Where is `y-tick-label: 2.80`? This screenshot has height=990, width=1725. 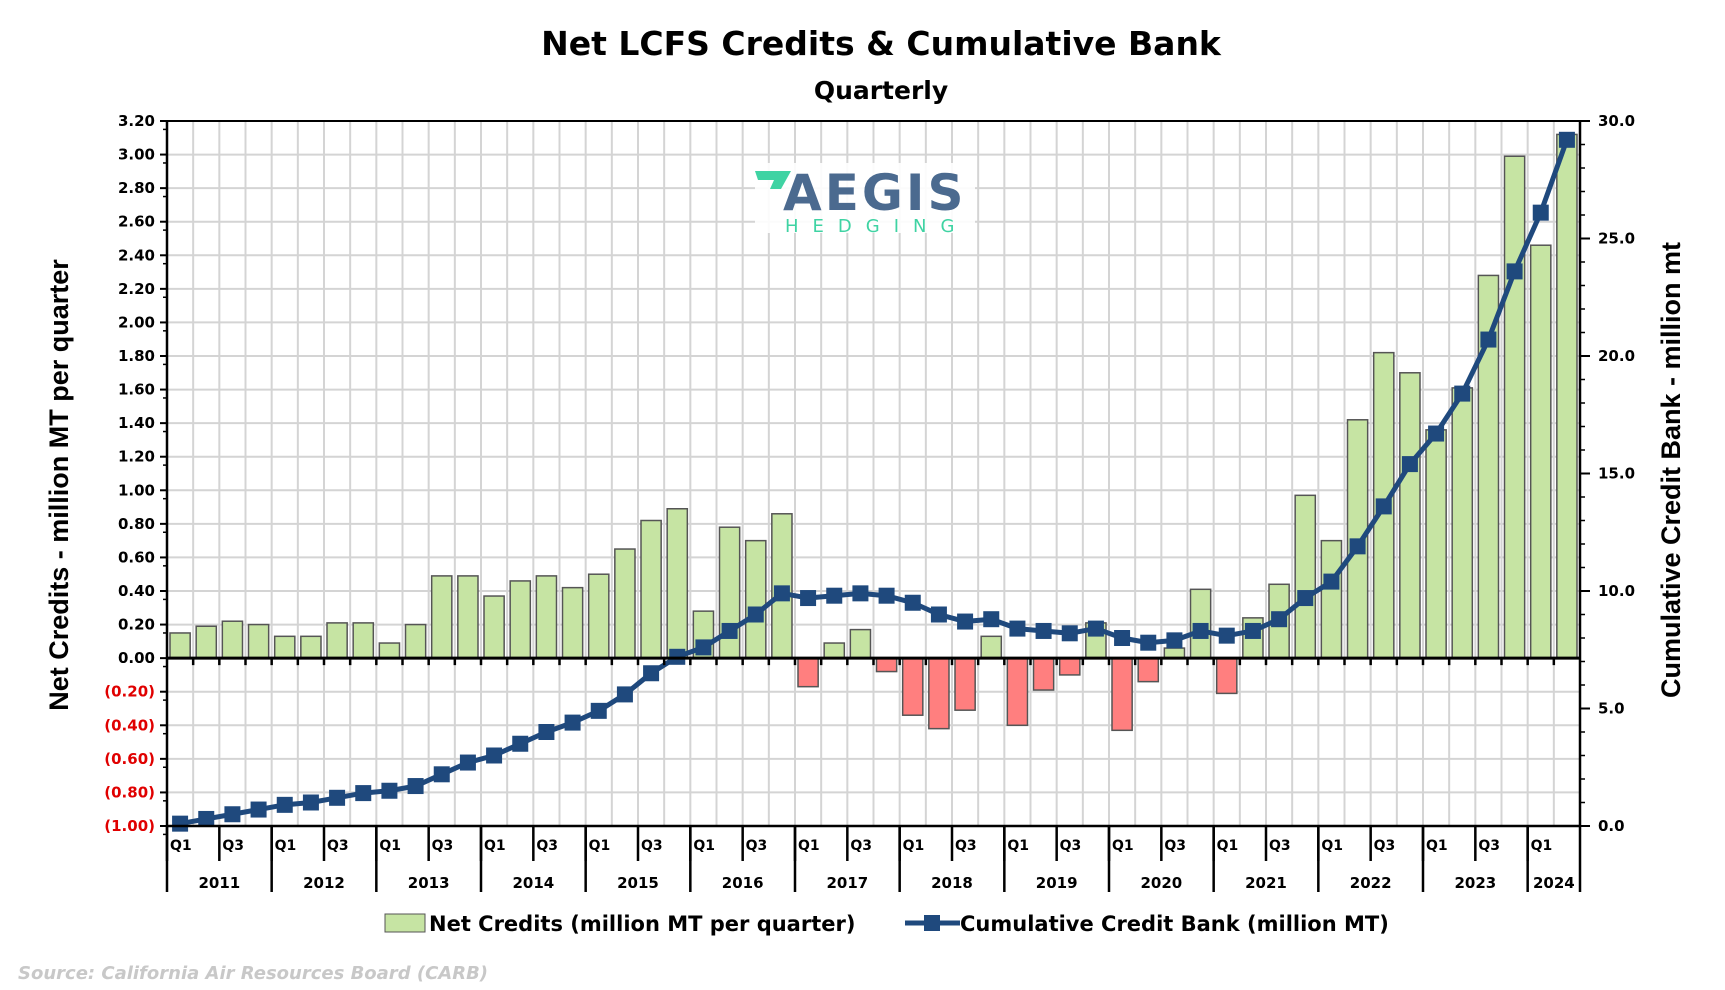
y-tick-label: 2.80 is located at coordinates (136, 188).